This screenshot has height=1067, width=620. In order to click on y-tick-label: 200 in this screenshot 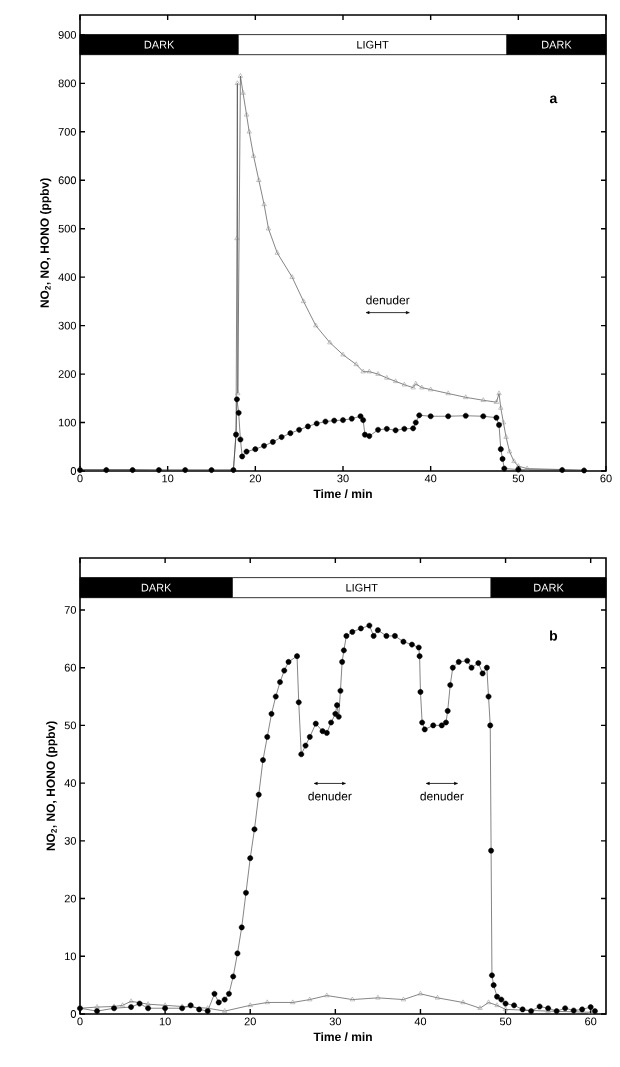, I will do `click(67, 374)`.